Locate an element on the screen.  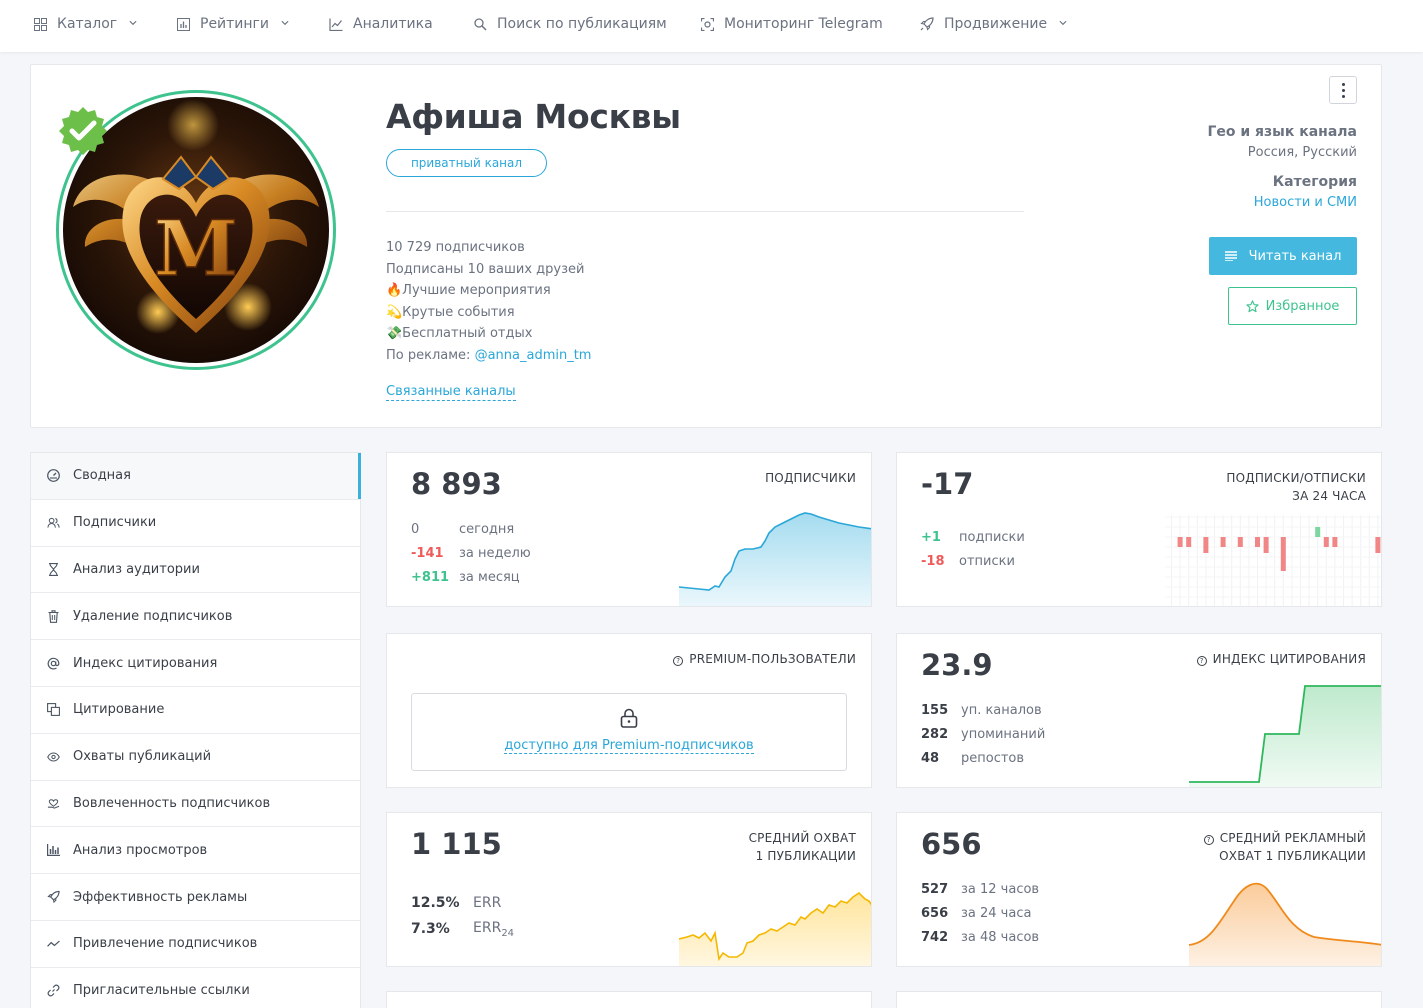
sidebar-item-summary: Сводная is located at coordinates (196, 476).